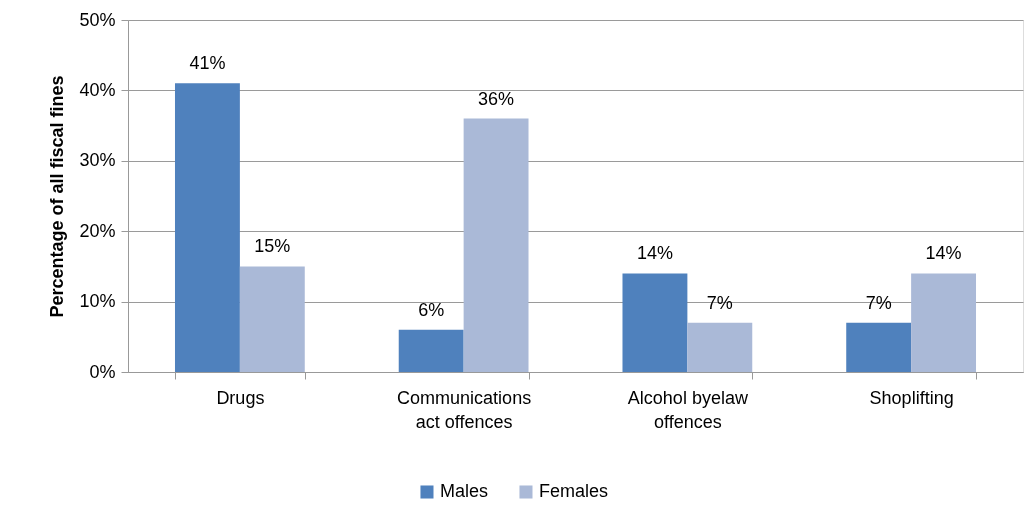  I want to click on x-tick-label: Alcohol byelaw offences, so click(688, 409).